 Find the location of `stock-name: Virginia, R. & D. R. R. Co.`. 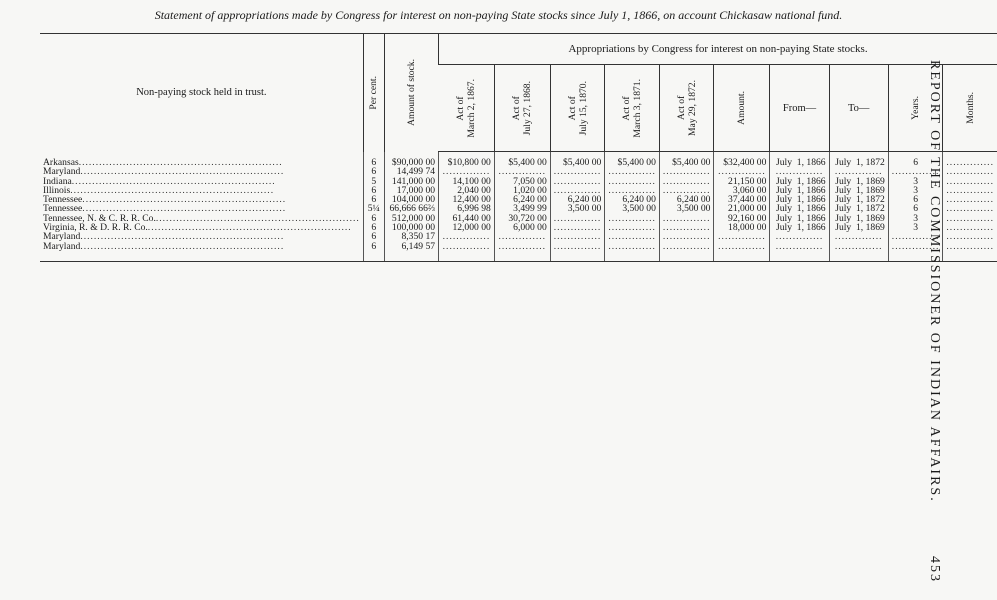

stock-name: Virginia, R. & D. R. R. Co. is located at coordinates (95, 228).